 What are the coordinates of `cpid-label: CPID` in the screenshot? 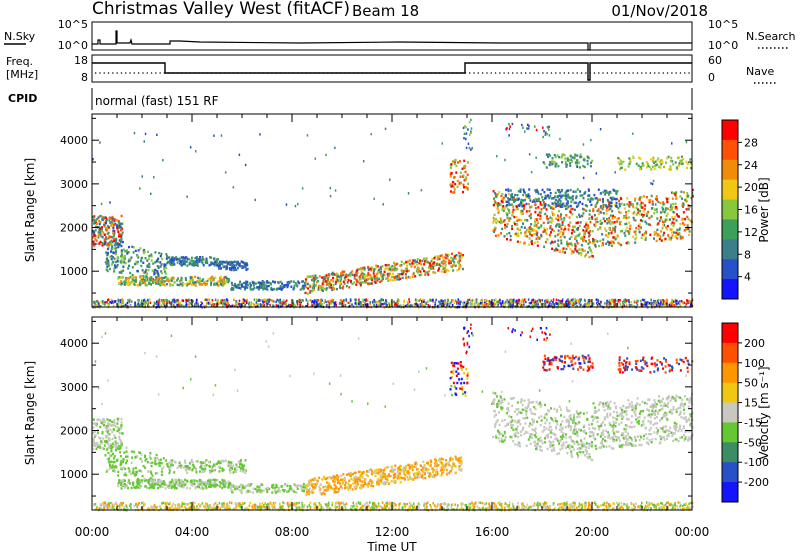 It's located at (22, 98).